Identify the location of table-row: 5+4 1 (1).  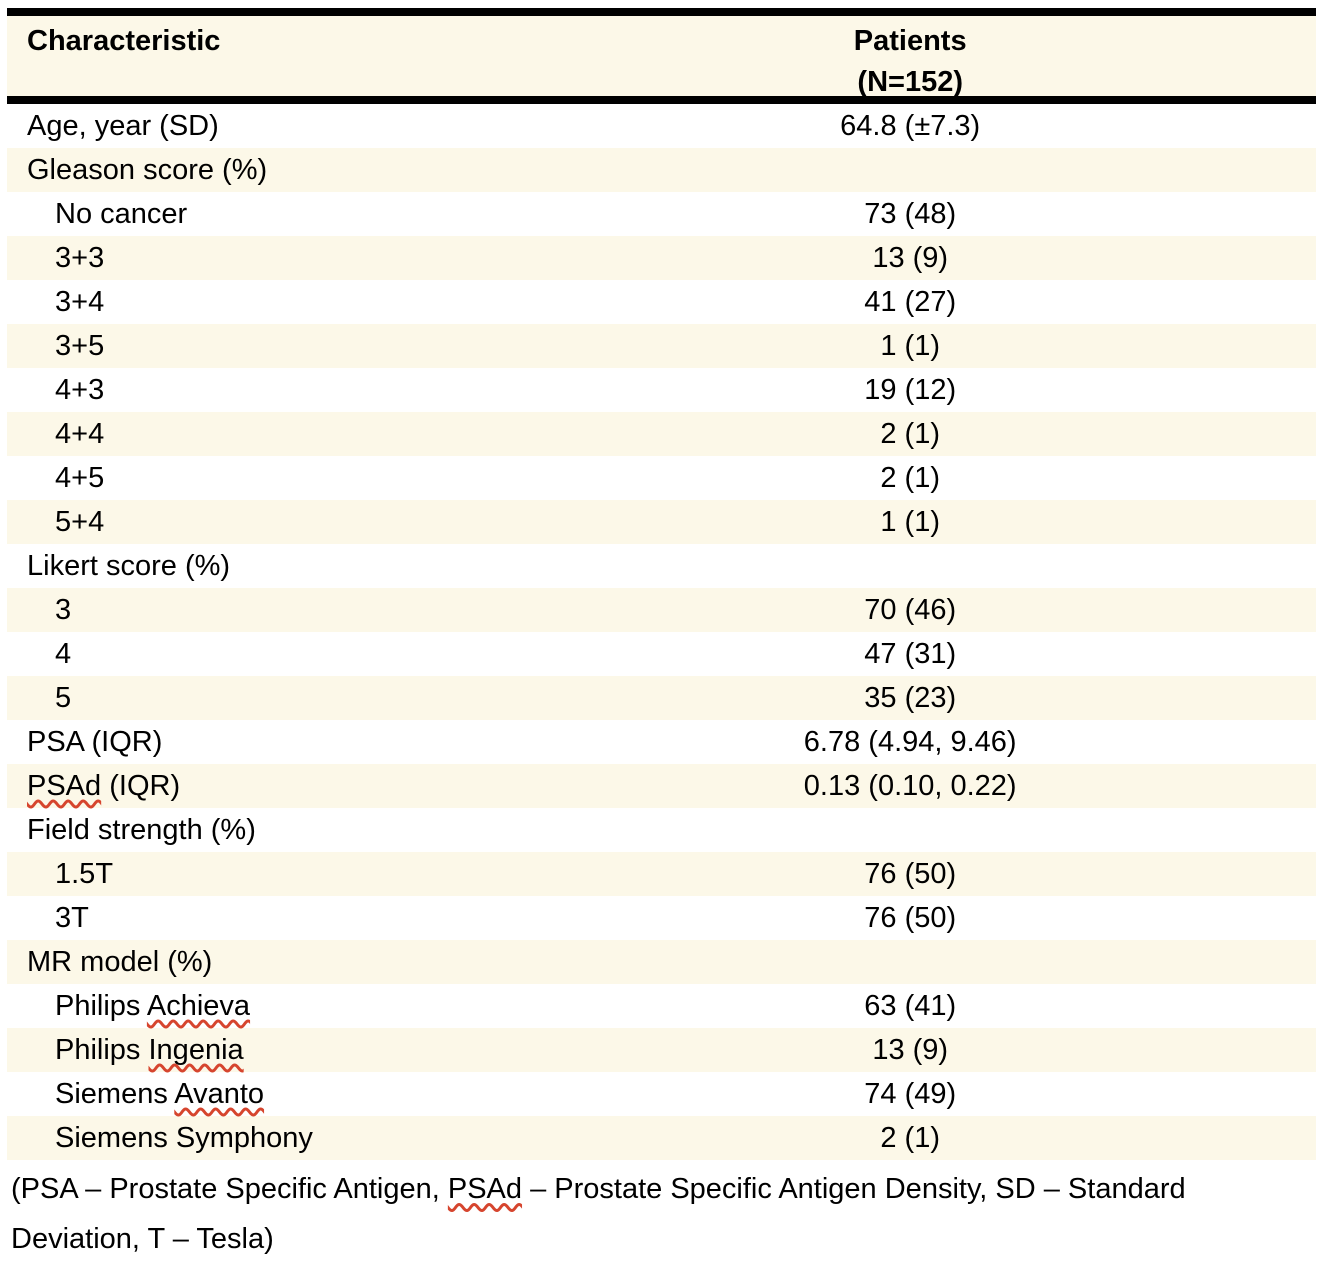
(661, 522).